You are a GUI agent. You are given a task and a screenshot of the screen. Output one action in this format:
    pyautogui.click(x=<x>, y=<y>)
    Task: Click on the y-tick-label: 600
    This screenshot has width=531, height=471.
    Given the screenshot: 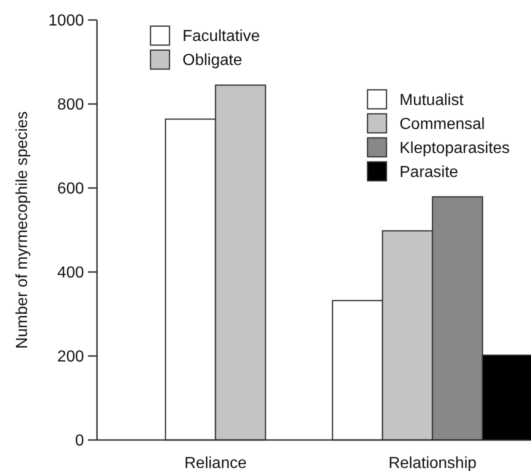 What is the action you would take?
    pyautogui.click(x=70, y=189)
    